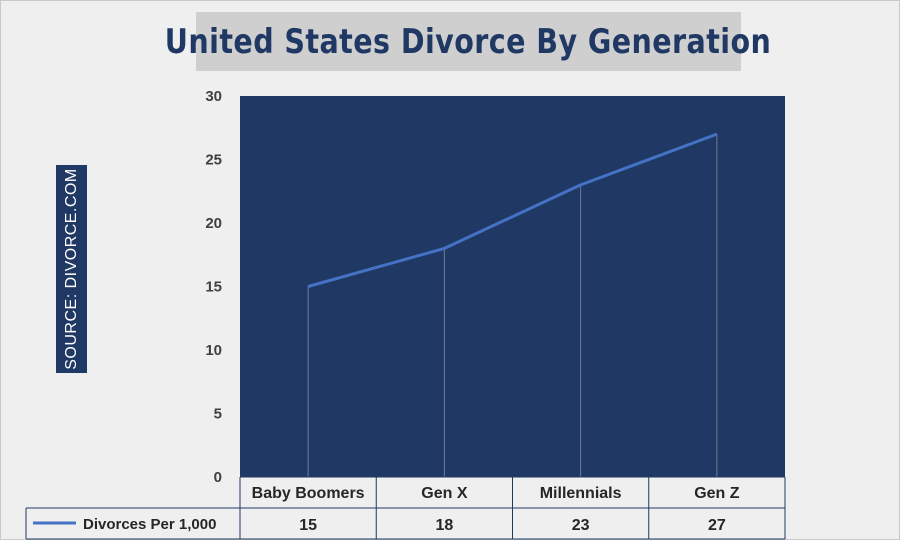 Image resolution: width=900 pixels, height=540 pixels. I want to click on y-tick-label: 25, so click(213, 160).